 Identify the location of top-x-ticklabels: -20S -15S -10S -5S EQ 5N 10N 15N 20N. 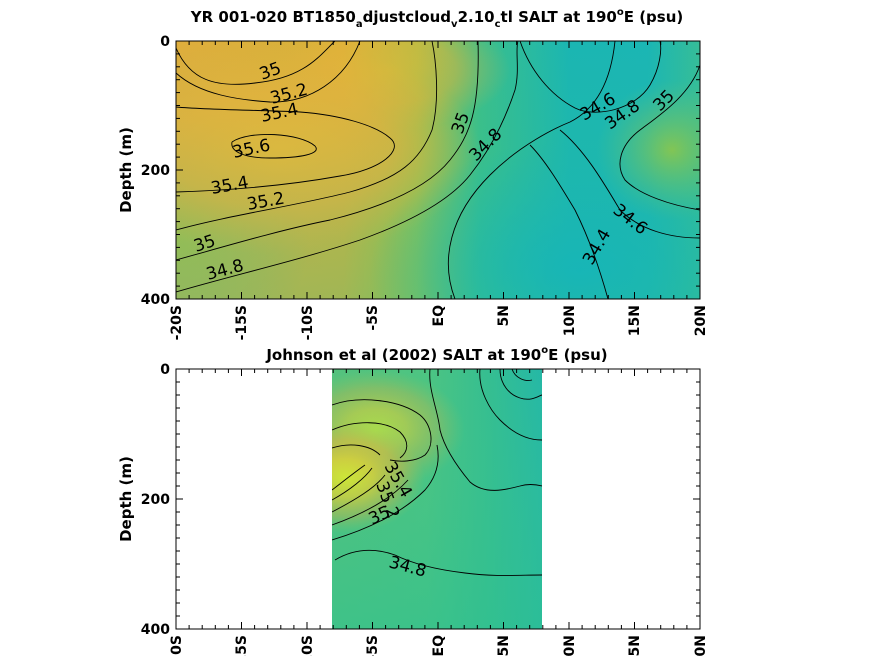
(439, 322).